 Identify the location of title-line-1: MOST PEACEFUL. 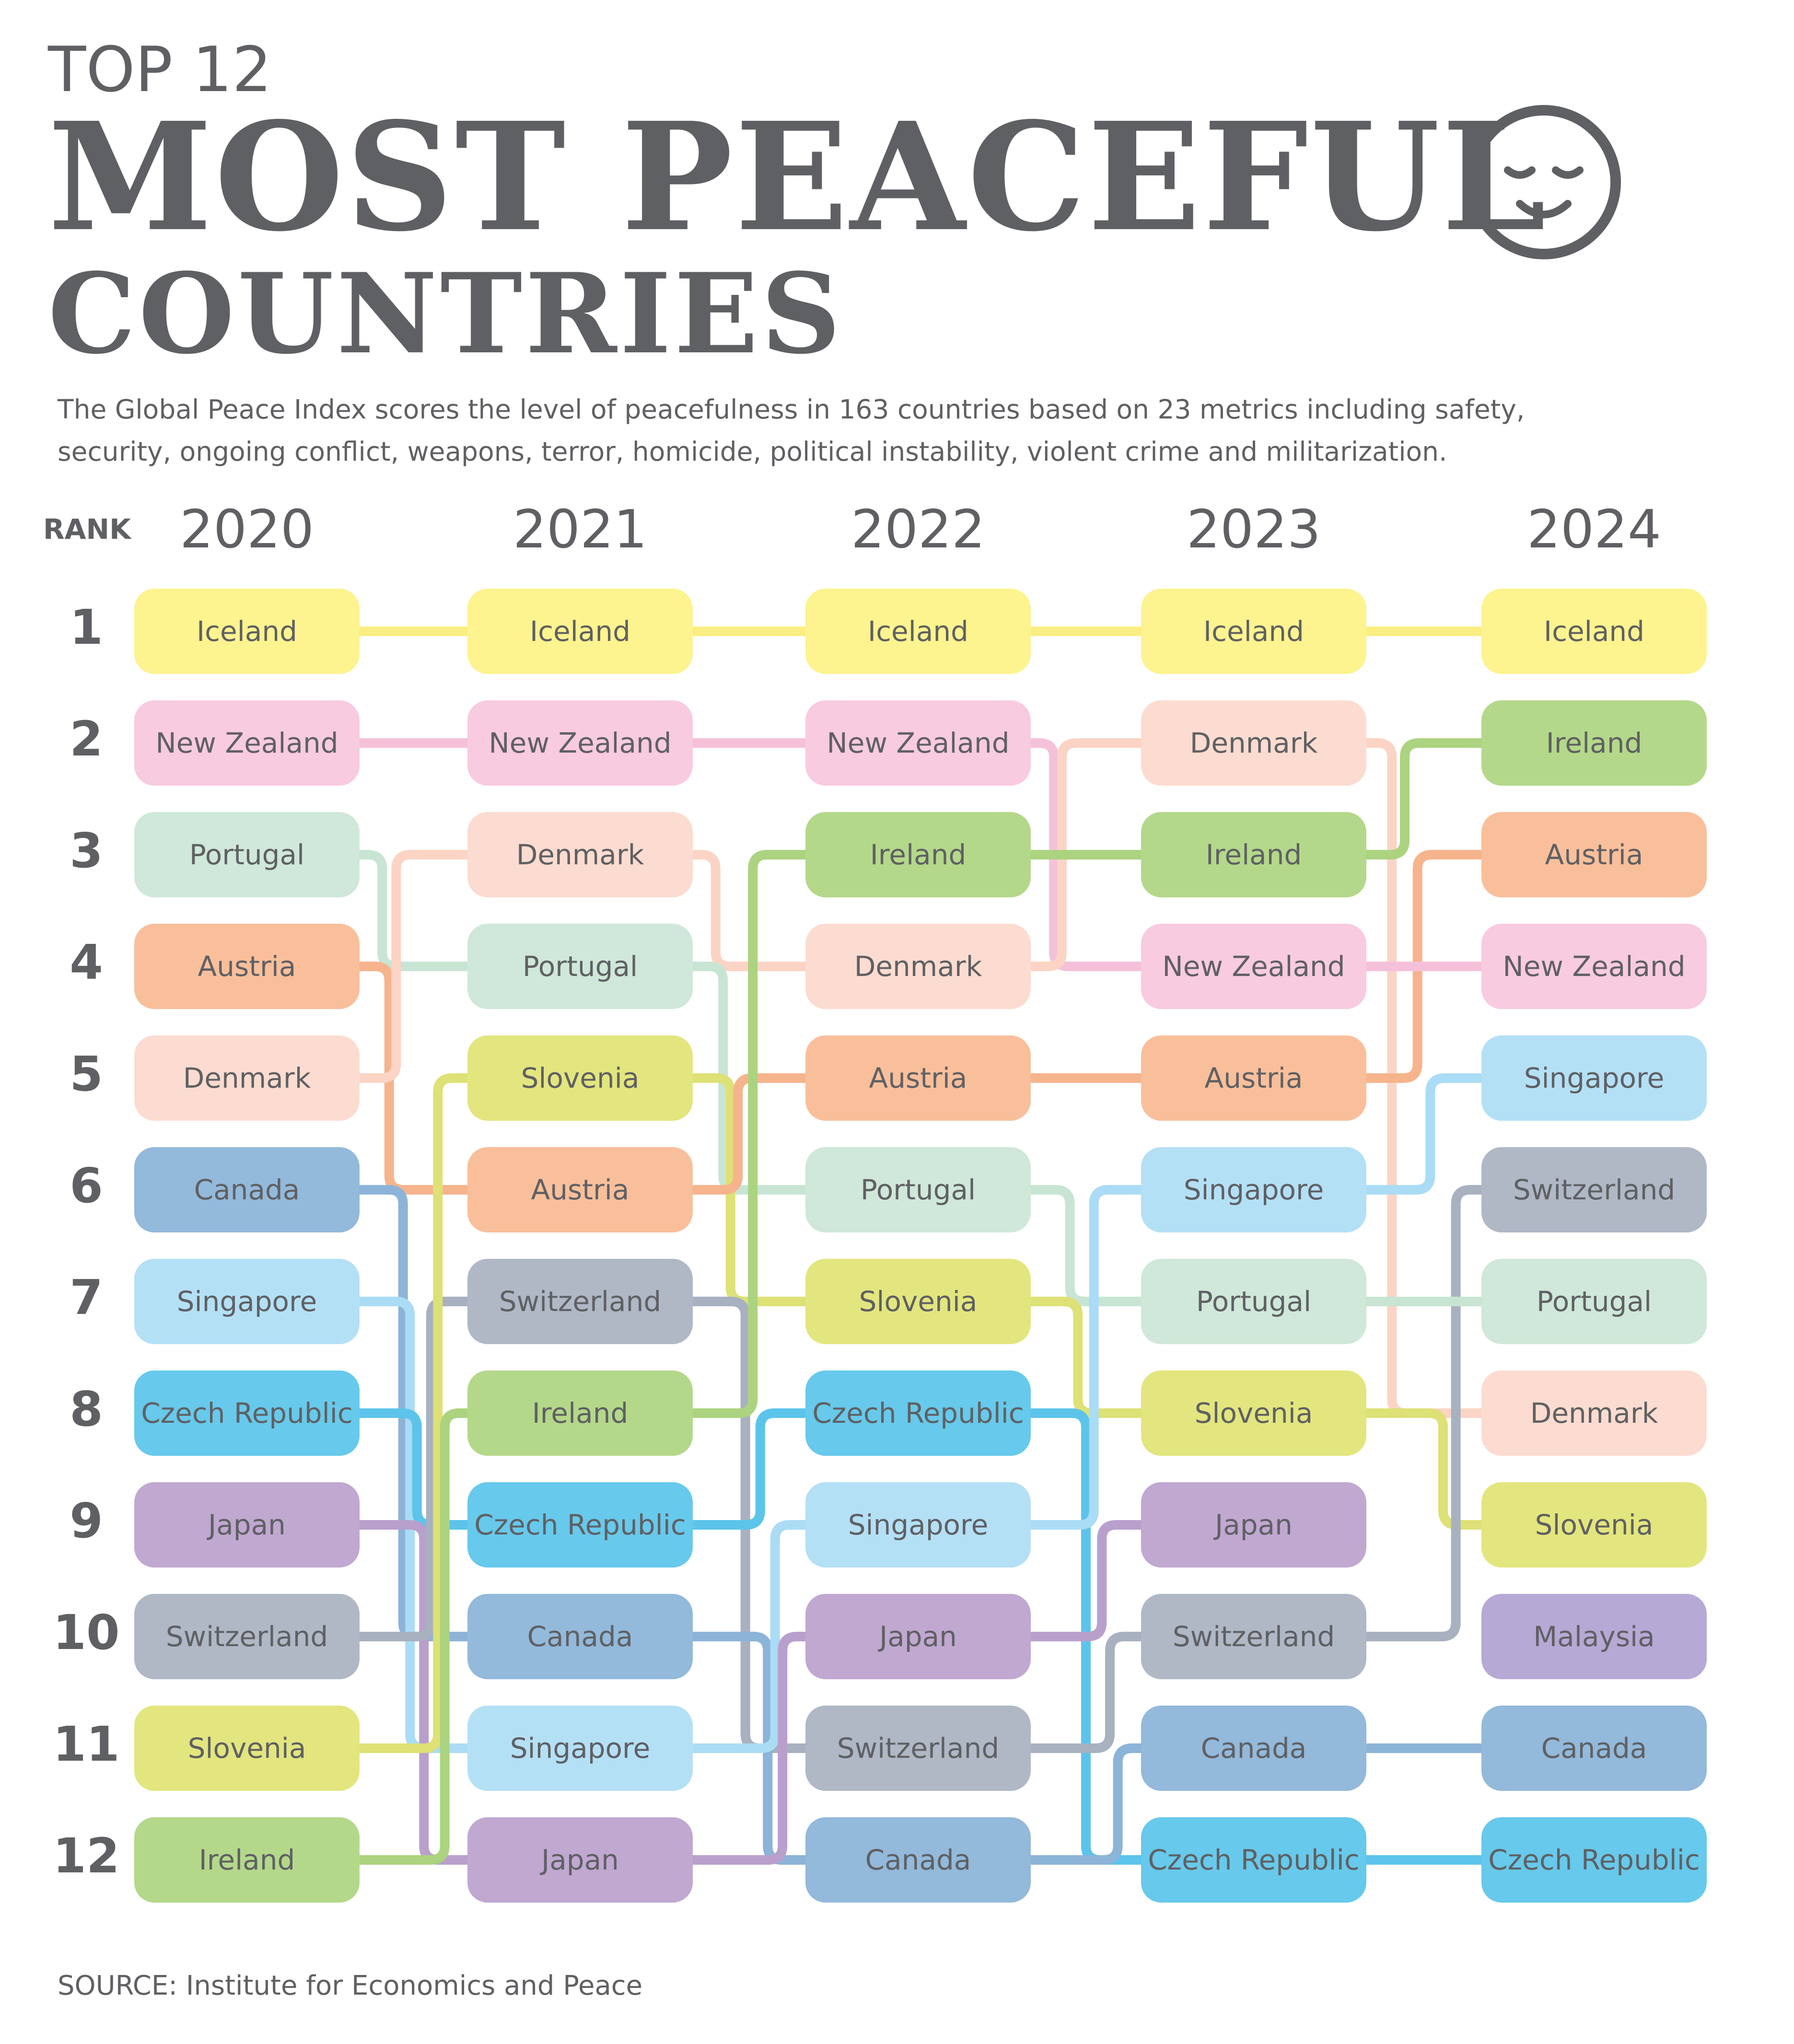
(798, 177).